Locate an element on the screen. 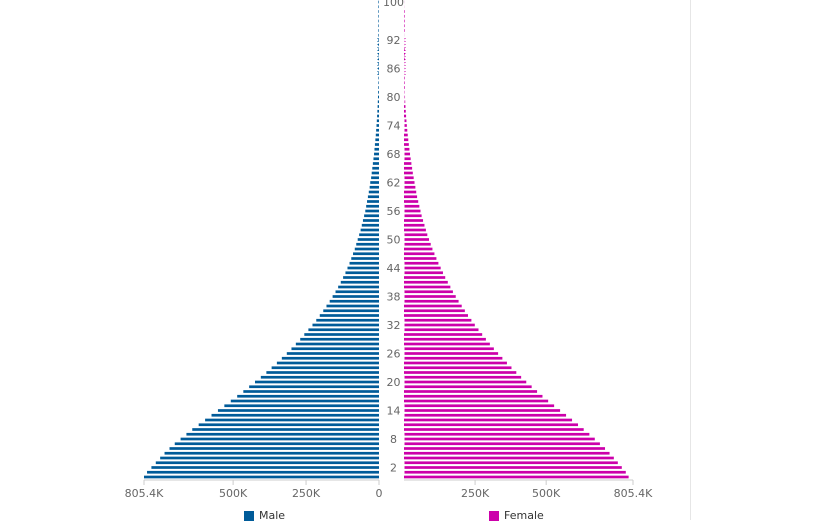 The width and height of the screenshot is (825, 522). legend-item-female: Female is located at coordinates (516, 515).